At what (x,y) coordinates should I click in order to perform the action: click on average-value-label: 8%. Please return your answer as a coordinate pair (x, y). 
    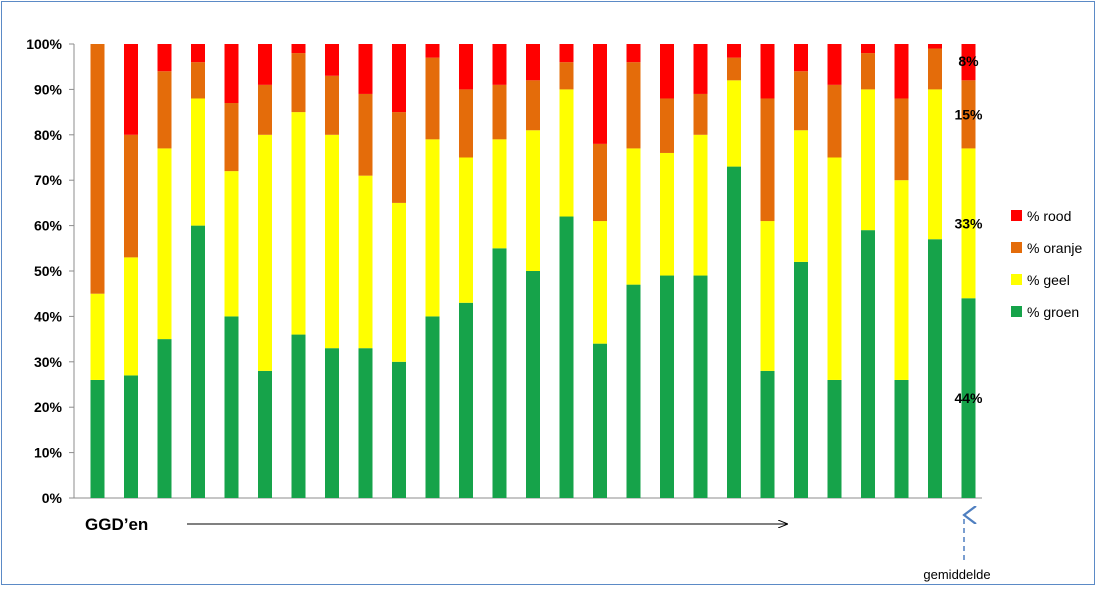
    Looking at the image, I should click on (968, 61).